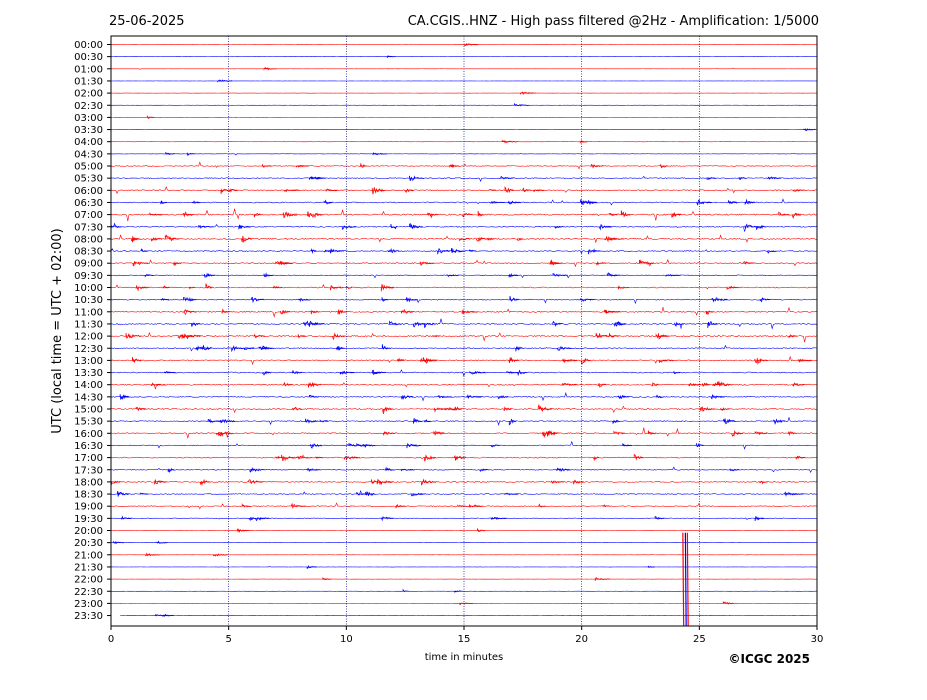 This screenshot has height=700, width=927. I want to click on chart-date: 25-06-2025, so click(147, 21).